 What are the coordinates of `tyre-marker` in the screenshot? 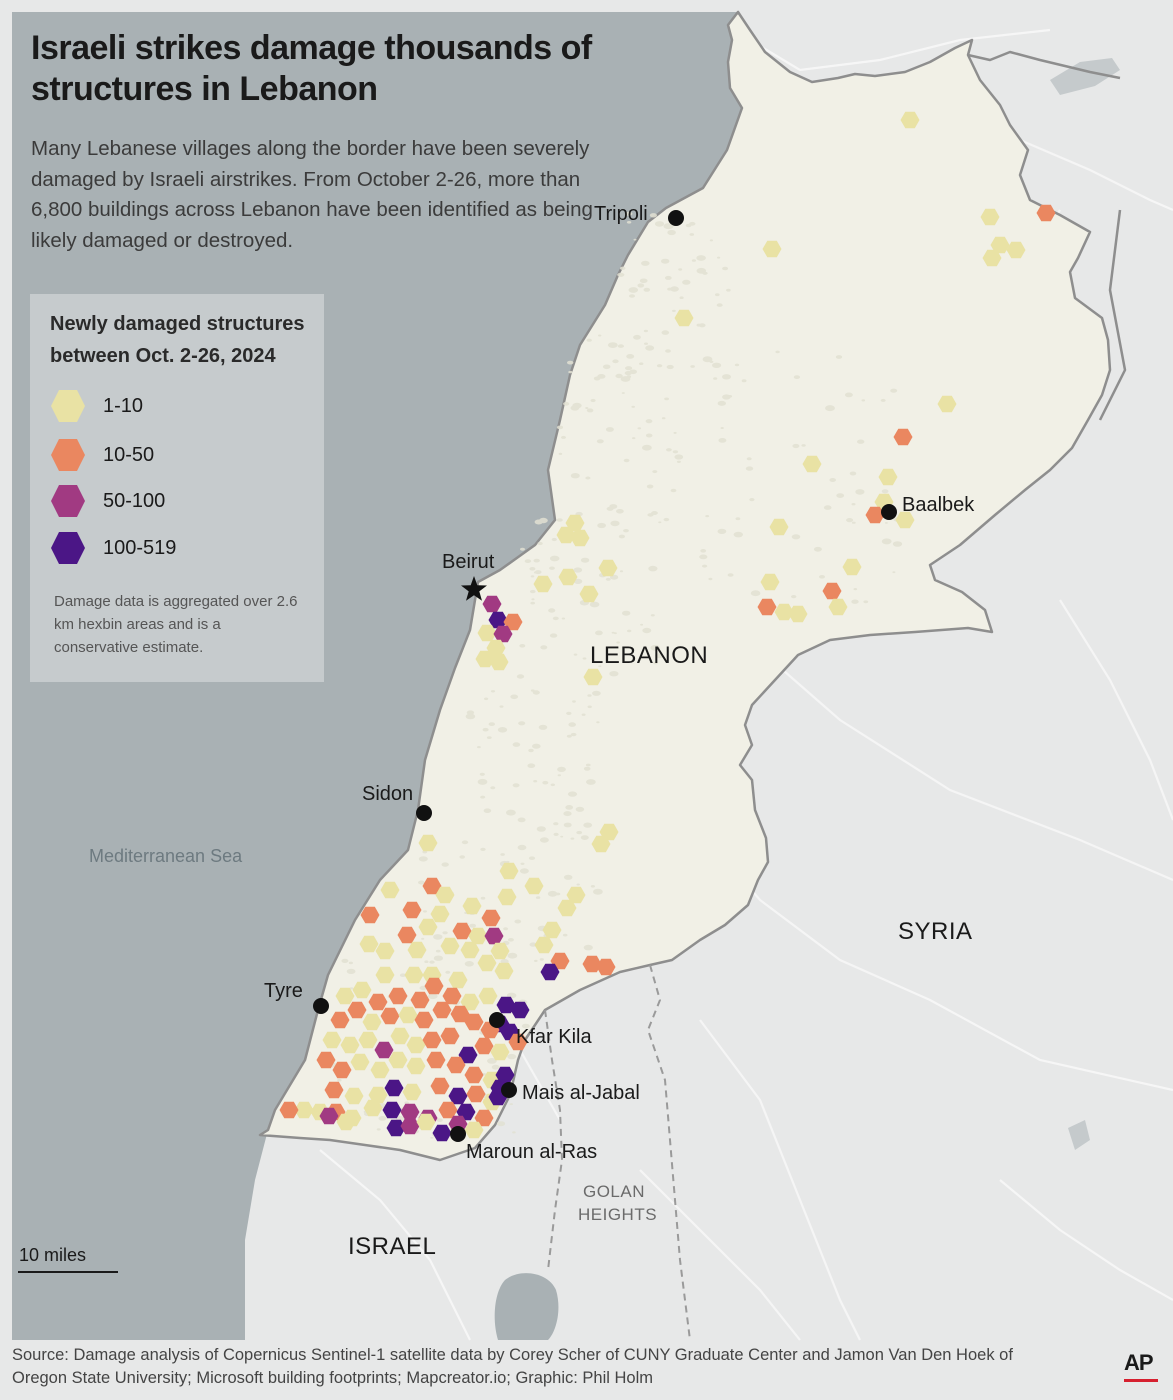 It's located at (321, 1006).